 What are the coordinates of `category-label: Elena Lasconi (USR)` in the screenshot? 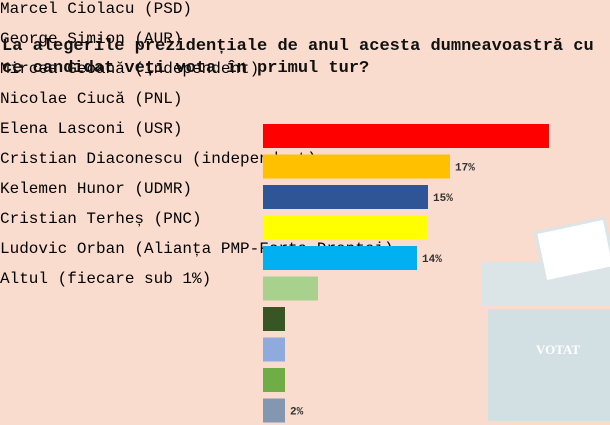 It's located at (91, 129).